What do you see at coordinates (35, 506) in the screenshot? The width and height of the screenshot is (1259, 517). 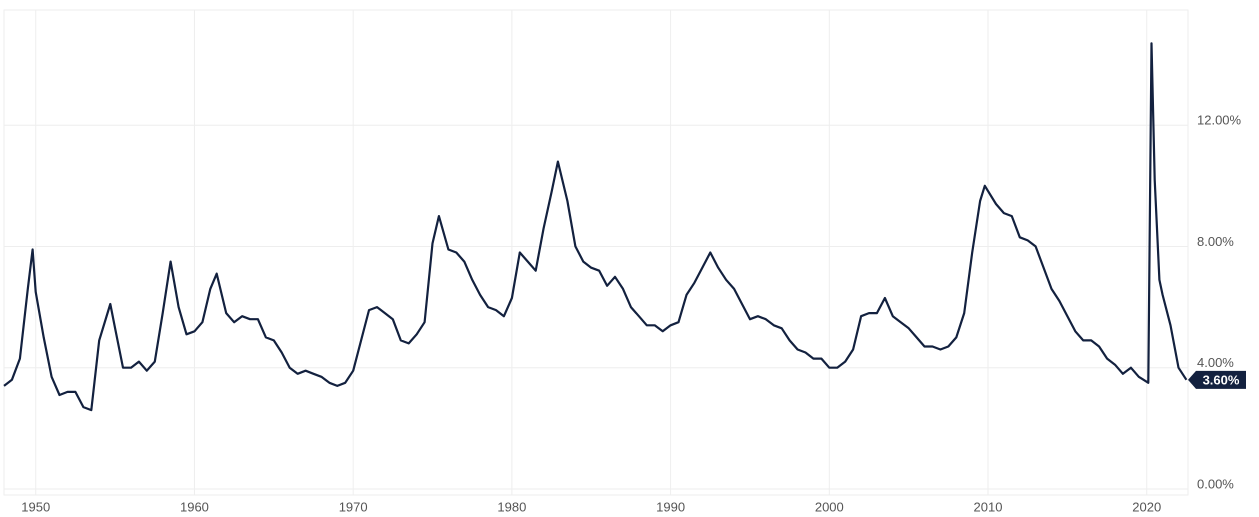 I see `x-tick-label: 1950` at bounding box center [35, 506].